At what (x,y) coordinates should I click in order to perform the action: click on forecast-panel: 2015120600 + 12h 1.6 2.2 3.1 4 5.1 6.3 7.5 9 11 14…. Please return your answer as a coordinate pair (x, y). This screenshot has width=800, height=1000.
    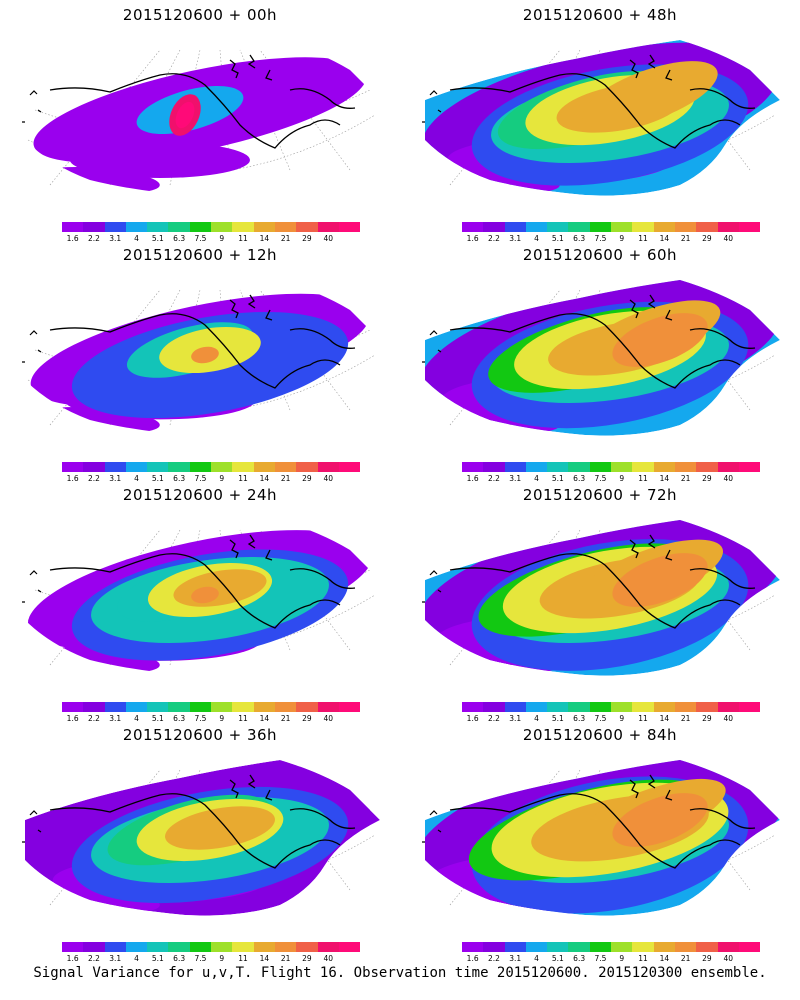
    Looking at the image, I should click on (200, 362).